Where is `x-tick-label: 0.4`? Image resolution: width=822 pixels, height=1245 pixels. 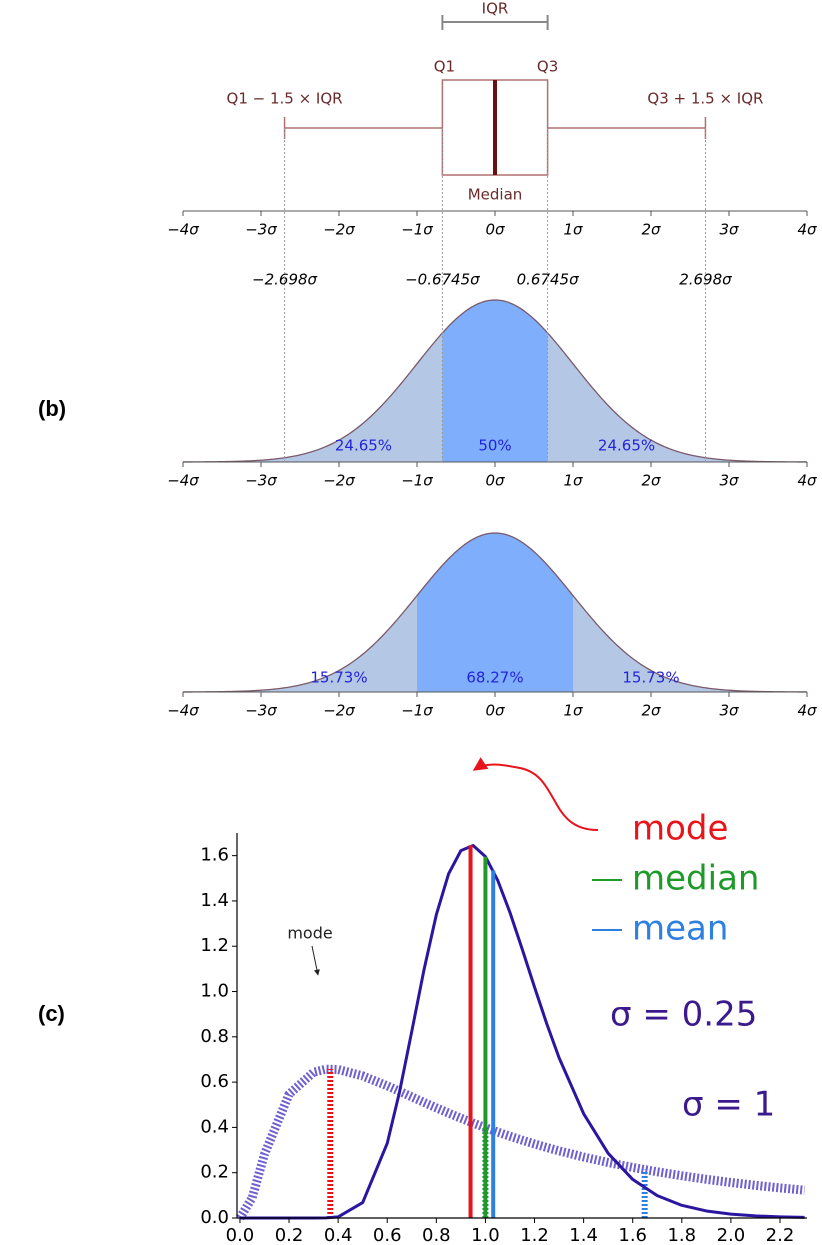
x-tick-label: 0.4 is located at coordinates (338, 1235).